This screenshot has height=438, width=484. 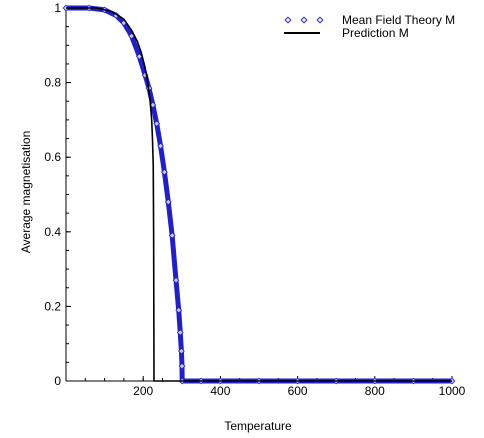 What do you see at coordinates (375, 33) in the screenshot?
I see `legend-label-prediction: Prediction M` at bounding box center [375, 33].